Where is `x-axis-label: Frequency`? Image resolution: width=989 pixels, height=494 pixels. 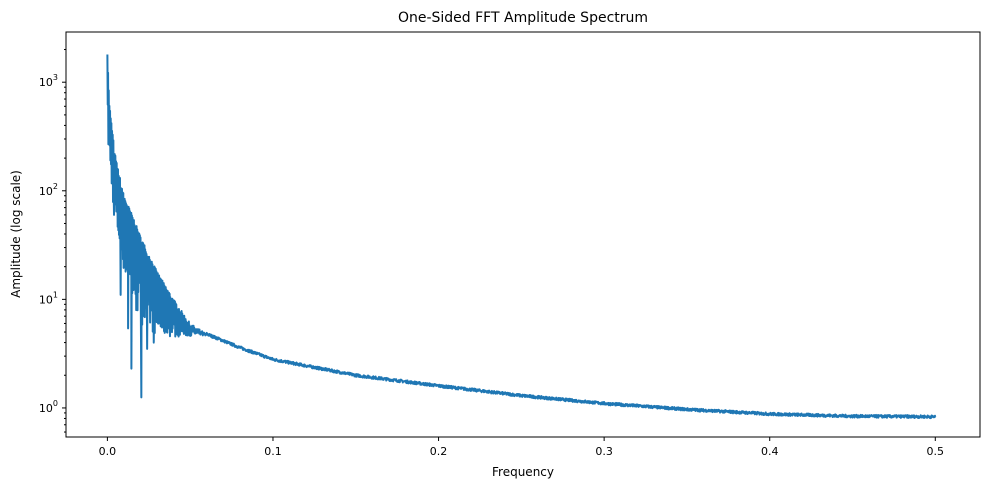
x-axis-label: Frequency is located at coordinates (523, 472).